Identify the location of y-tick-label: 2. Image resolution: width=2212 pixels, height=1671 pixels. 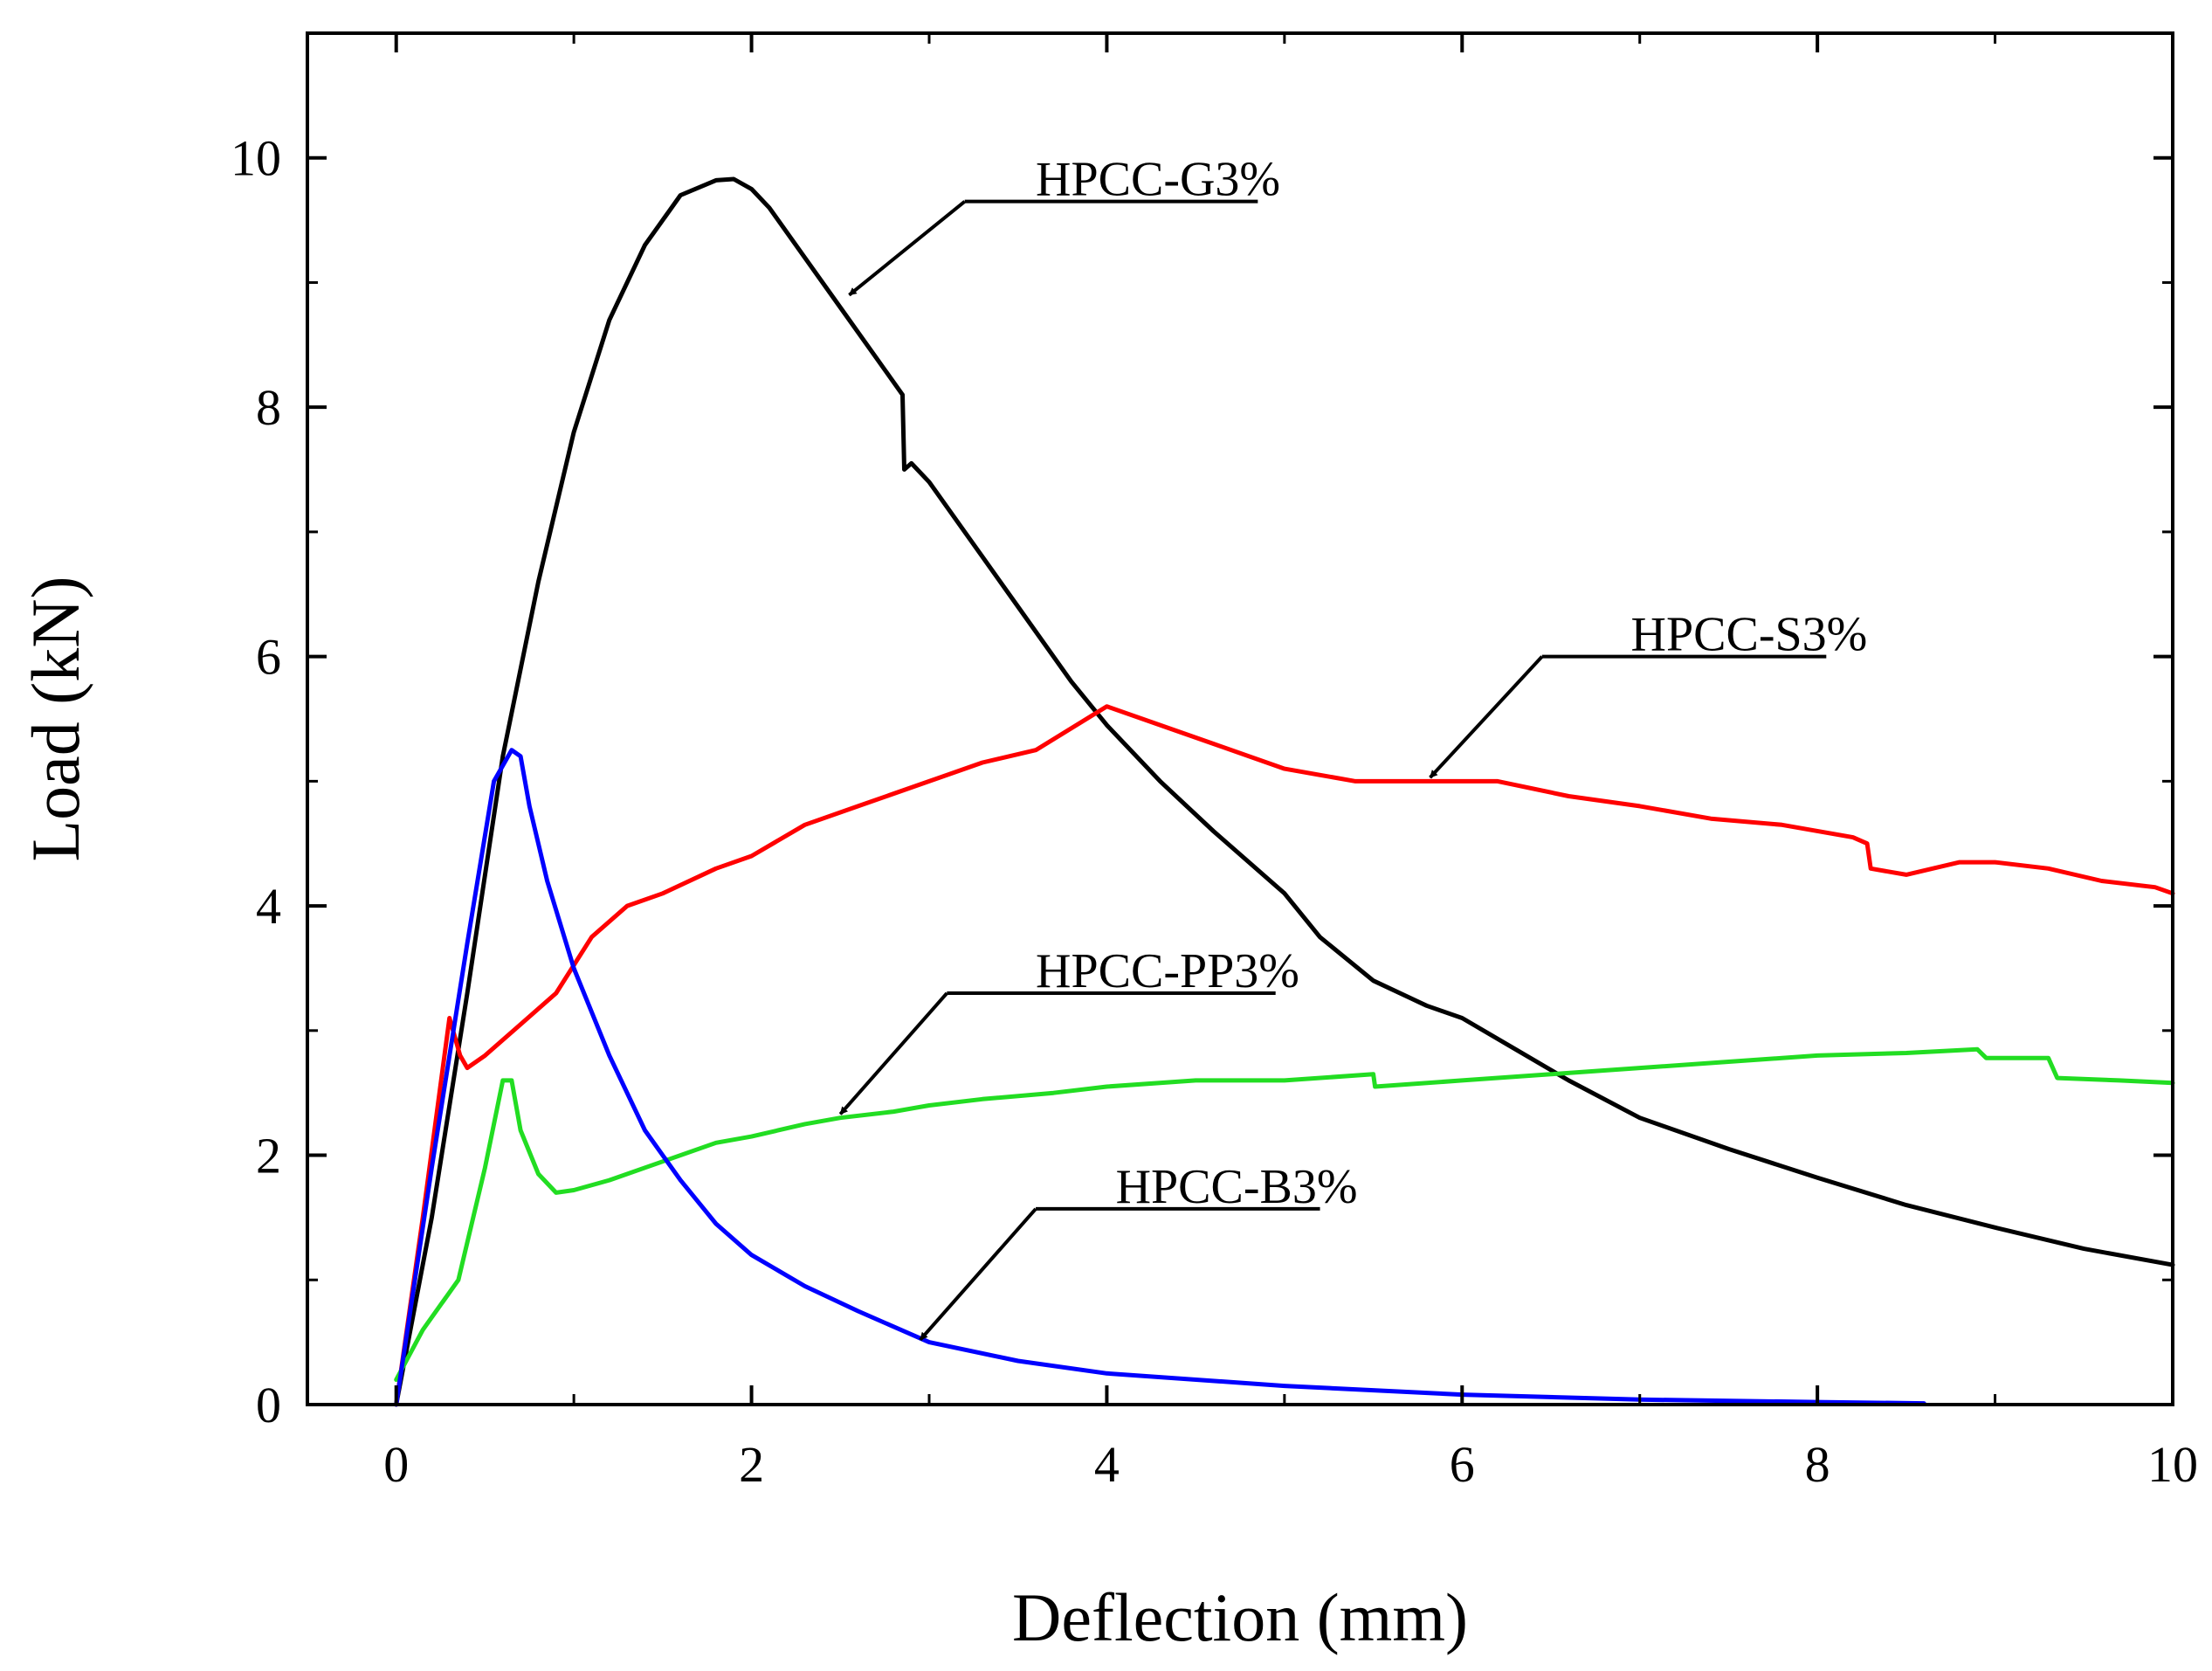
(268, 1156).